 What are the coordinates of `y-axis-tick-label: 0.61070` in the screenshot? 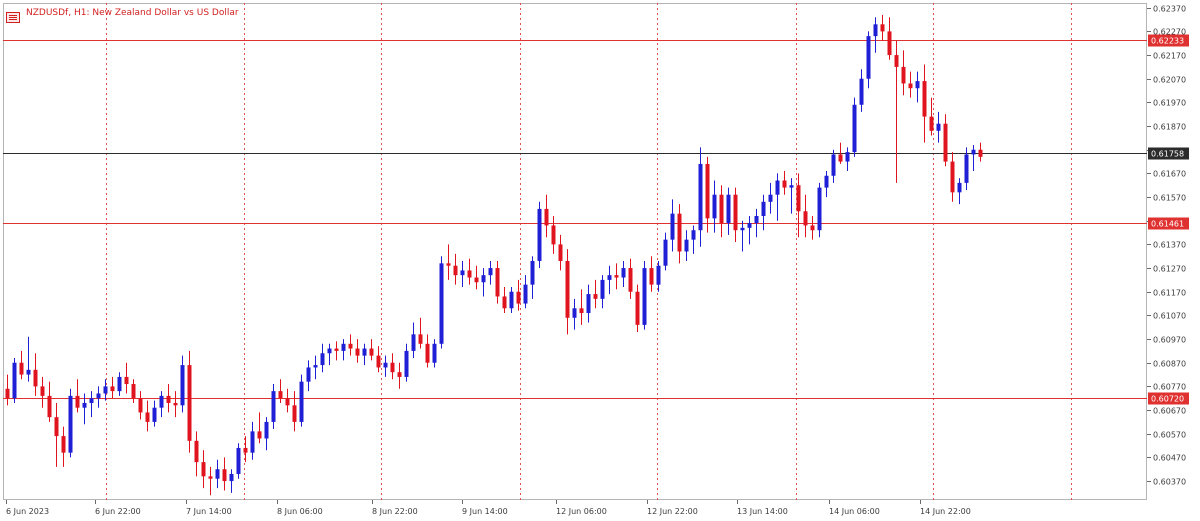 It's located at (1169, 316).